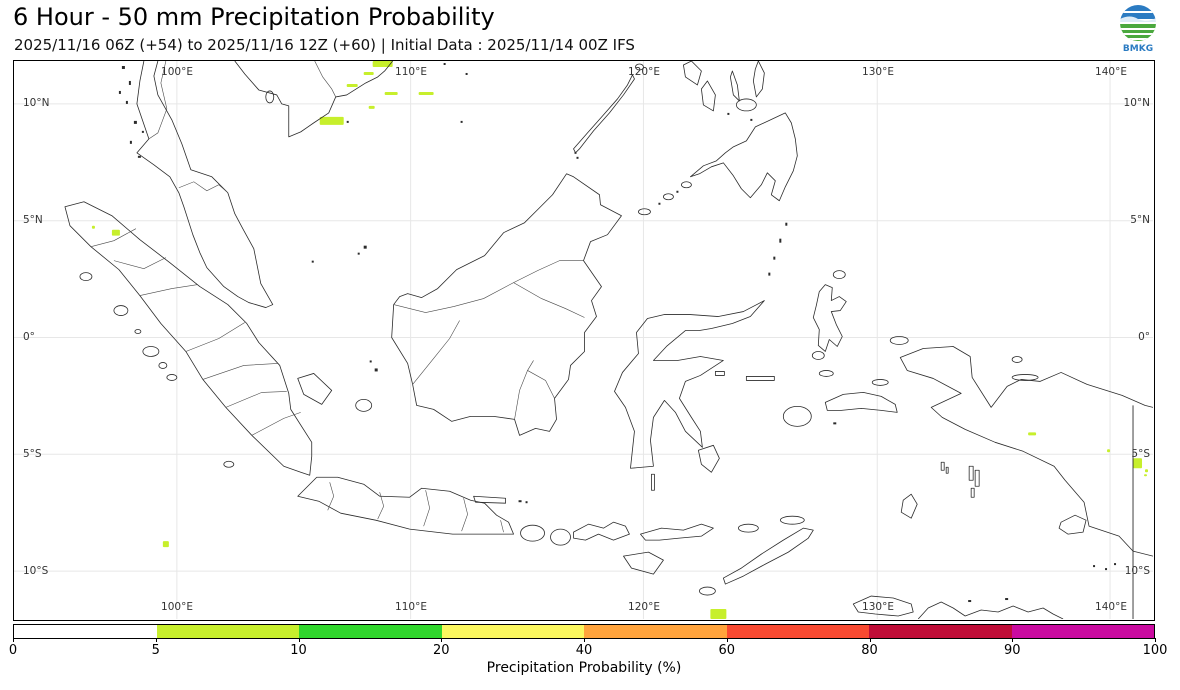 The height and width of the screenshot is (690, 1180). Describe the element at coordinates (692, 73) in the screenshot. I see `island-panay` at that location.